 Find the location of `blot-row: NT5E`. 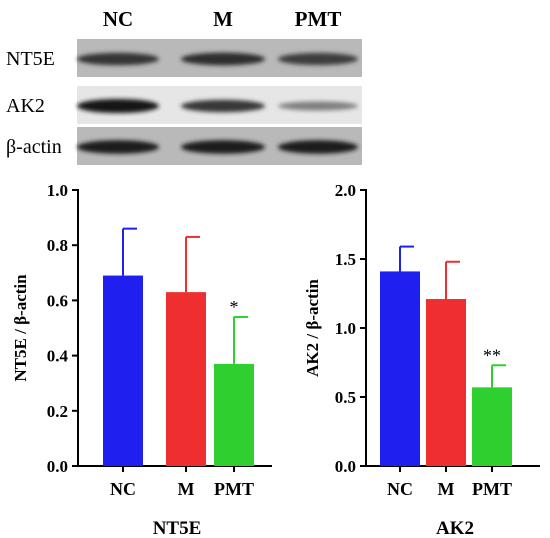

blot-row: NT5E is located at coordinates (184, 58).